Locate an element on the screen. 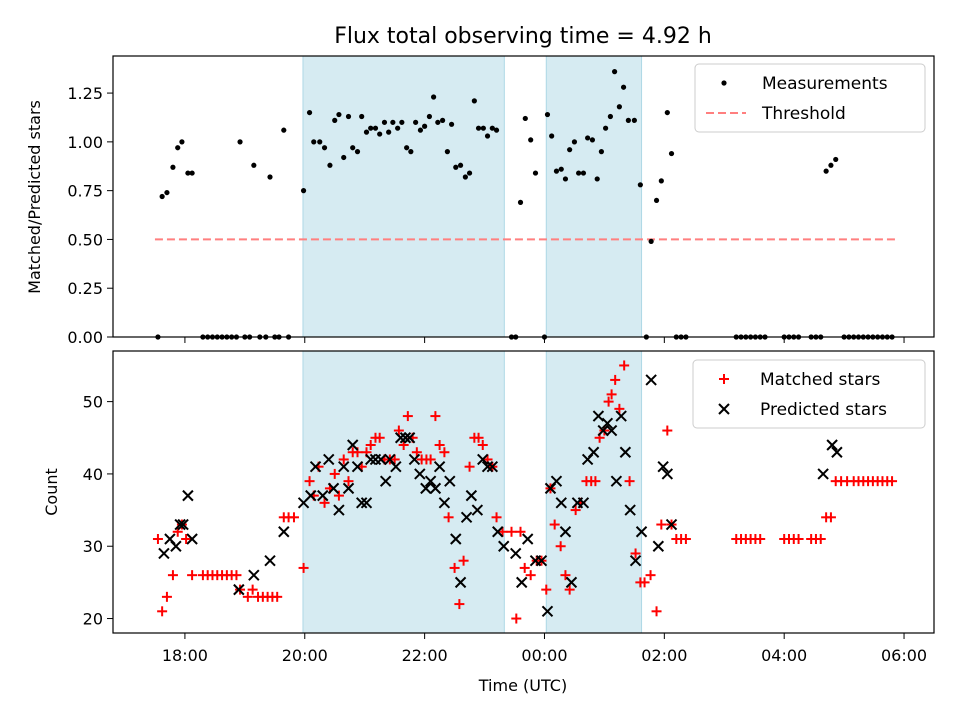 The width and height of the screenshot is (960, 720). x-tick-label: 00:00 is located at coordinates (544, 655).